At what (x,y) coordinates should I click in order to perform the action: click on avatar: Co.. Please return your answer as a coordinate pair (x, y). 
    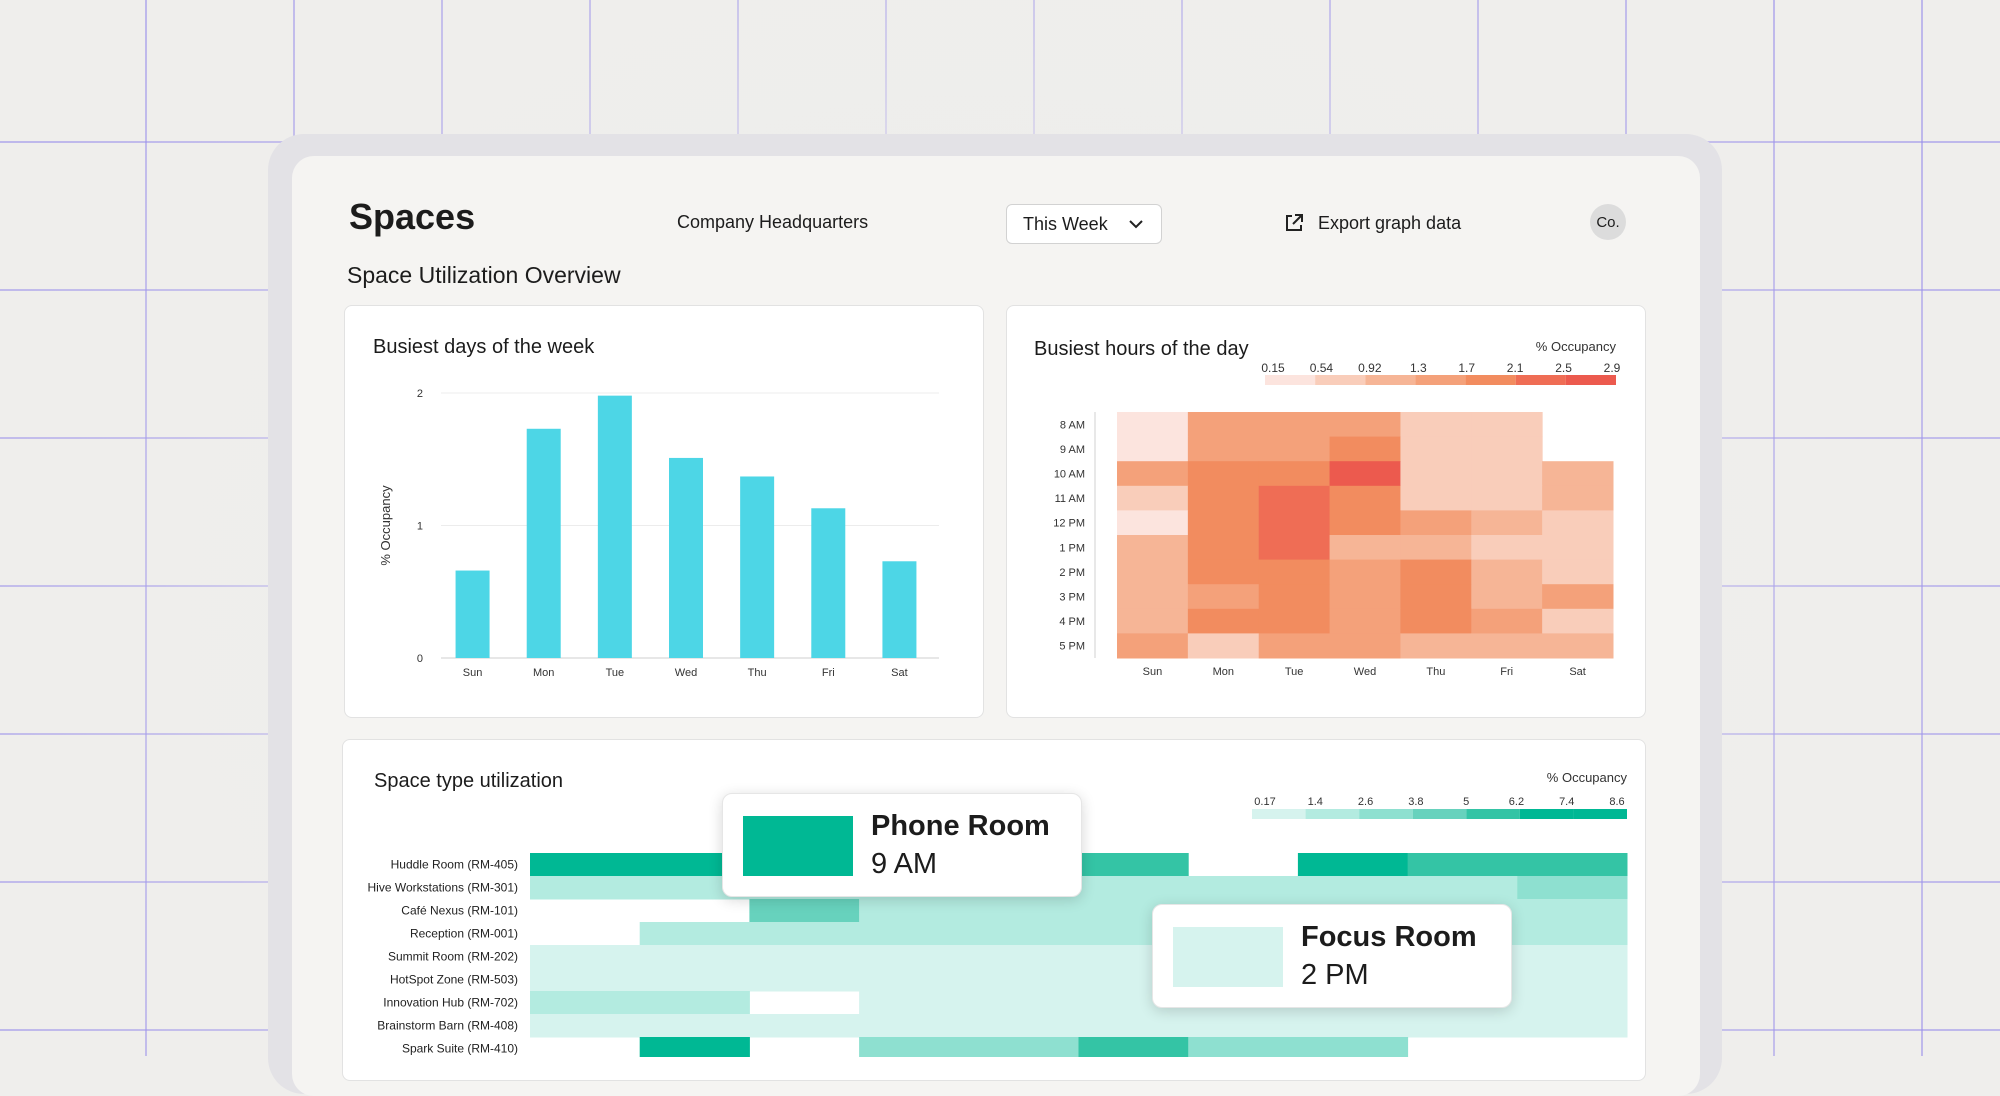
    Looking at the image, I should click on (1608, 222).